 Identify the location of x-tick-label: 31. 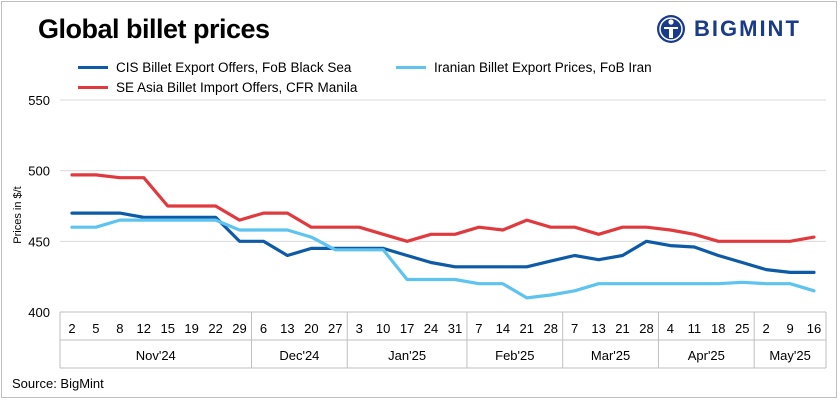
(455, 328).